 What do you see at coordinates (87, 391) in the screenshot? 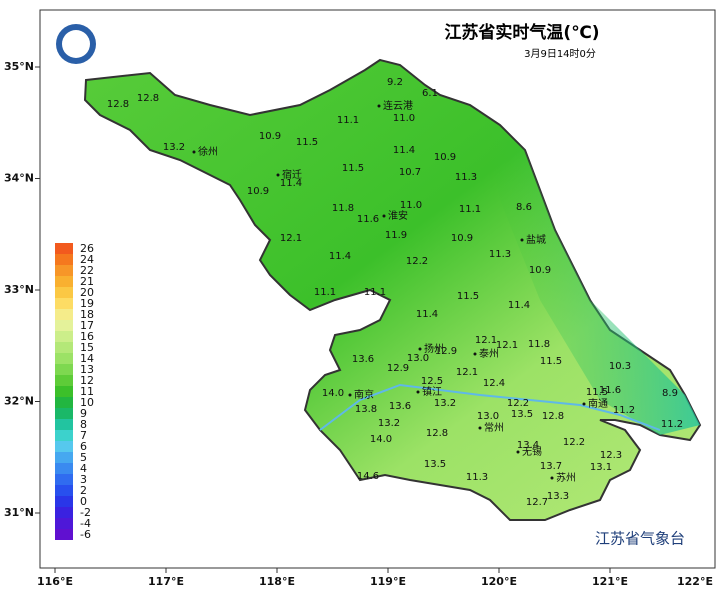
I see `legend-label: 11` at bounding box center [87, 391].